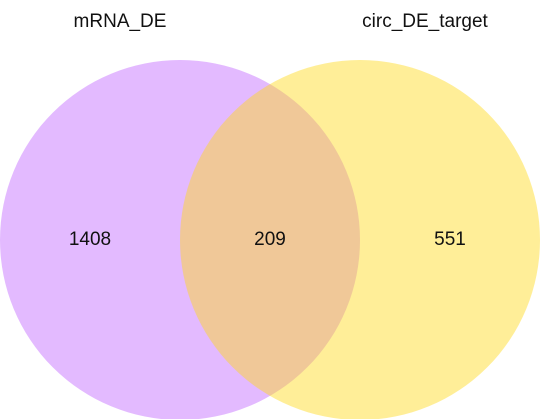 Image resolution: width=540 pixels, height=419 pixels. I want to click on region-count: 1408, so click(90, 239).